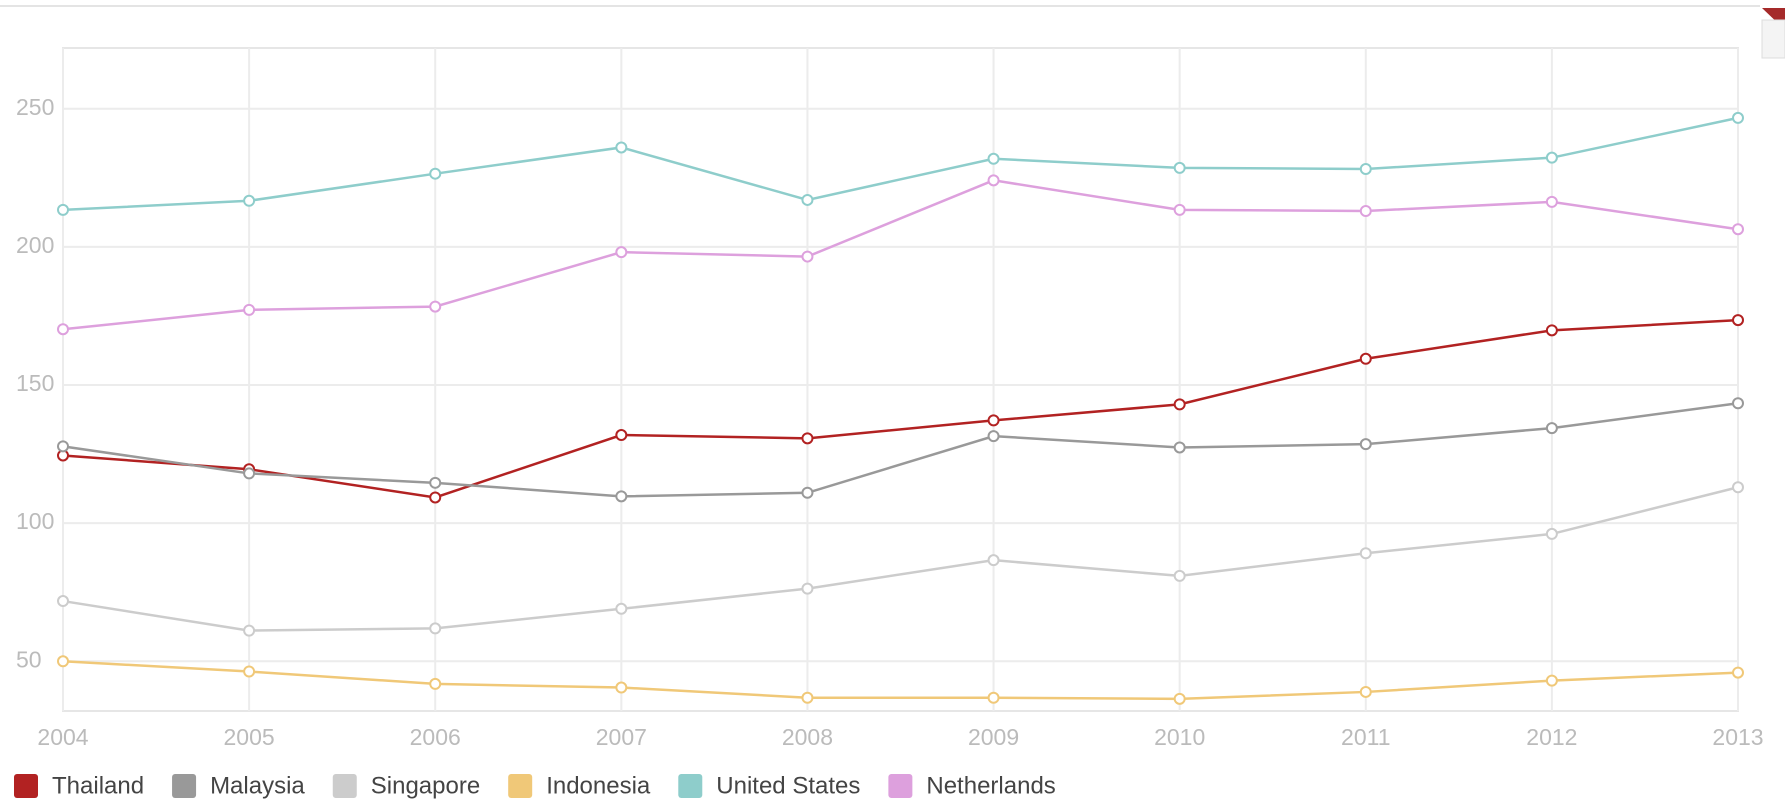  I want to click on x-tick-label: 2012, so click(1551, 737).